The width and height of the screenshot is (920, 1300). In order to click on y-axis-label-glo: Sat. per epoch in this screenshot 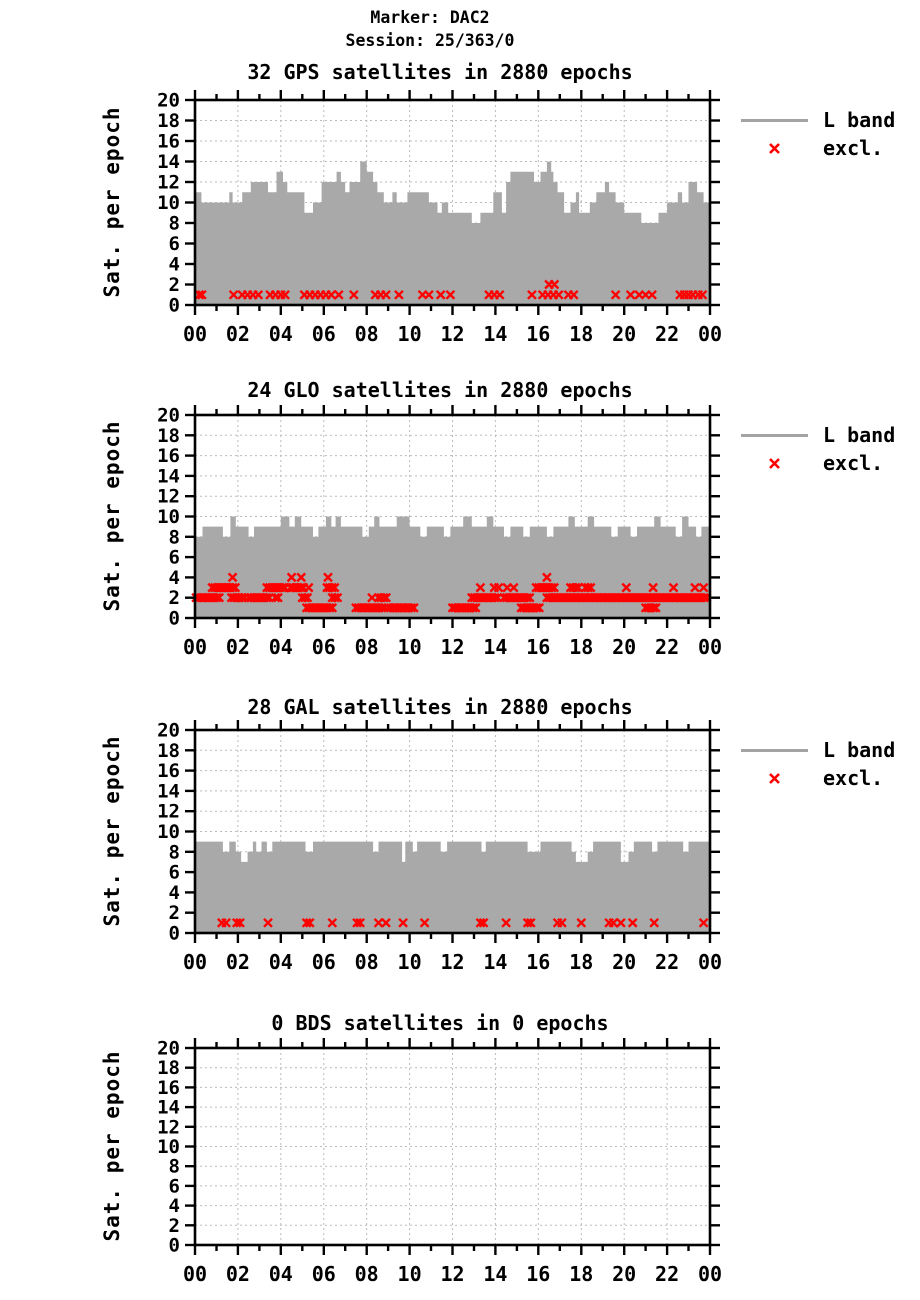, I will do `click(112, 516)`.